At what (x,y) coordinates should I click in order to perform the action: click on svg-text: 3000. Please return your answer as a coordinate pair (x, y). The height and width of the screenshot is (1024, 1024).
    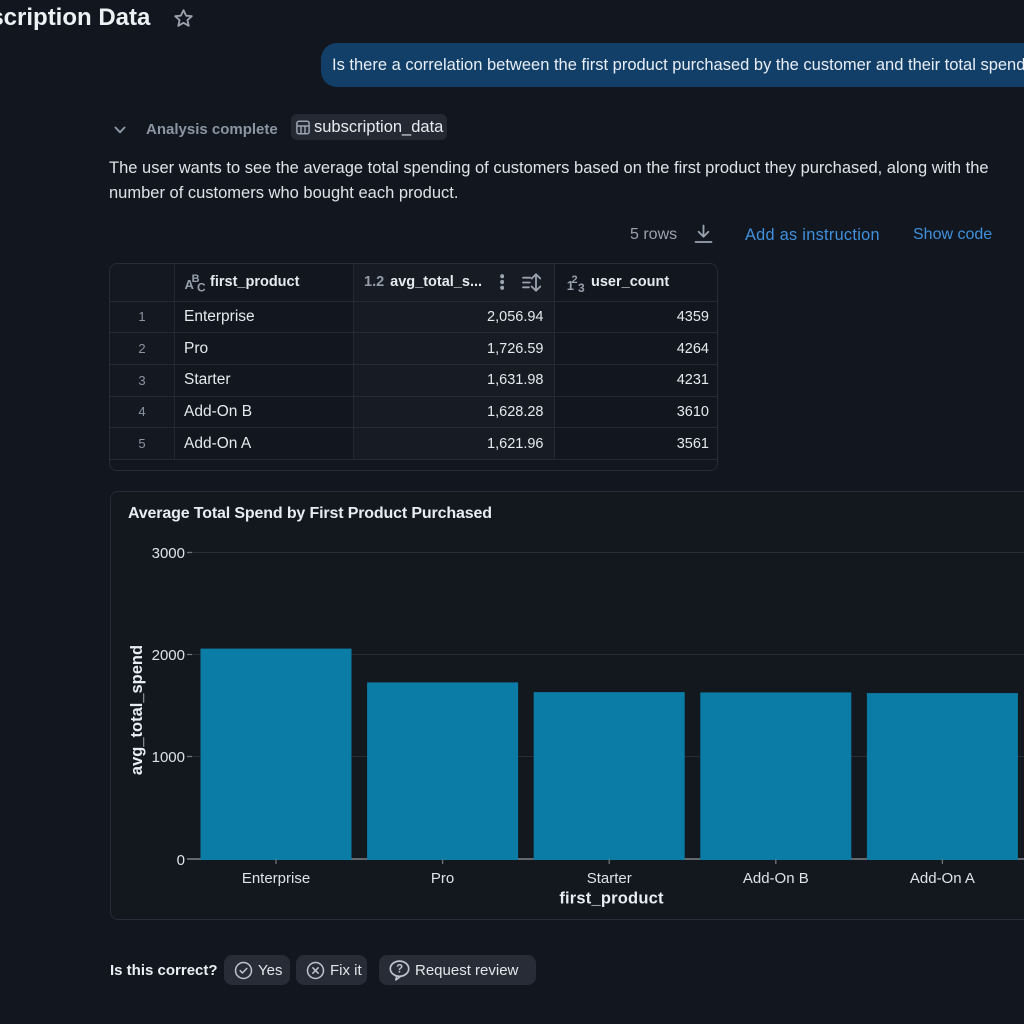
    Looking at the image, I should click on (168, 553).